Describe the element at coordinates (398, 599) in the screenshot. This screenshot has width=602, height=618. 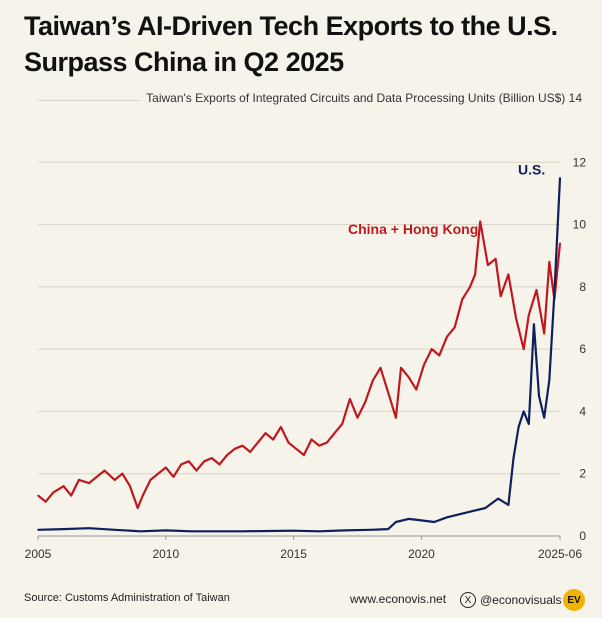
I see `website-link: www.econovis.net` at that location.